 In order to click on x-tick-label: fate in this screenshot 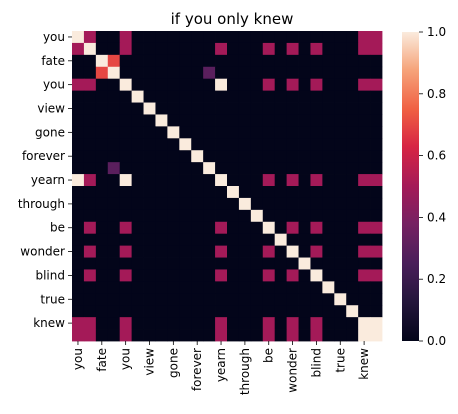, I will do `click(102, 360)`.